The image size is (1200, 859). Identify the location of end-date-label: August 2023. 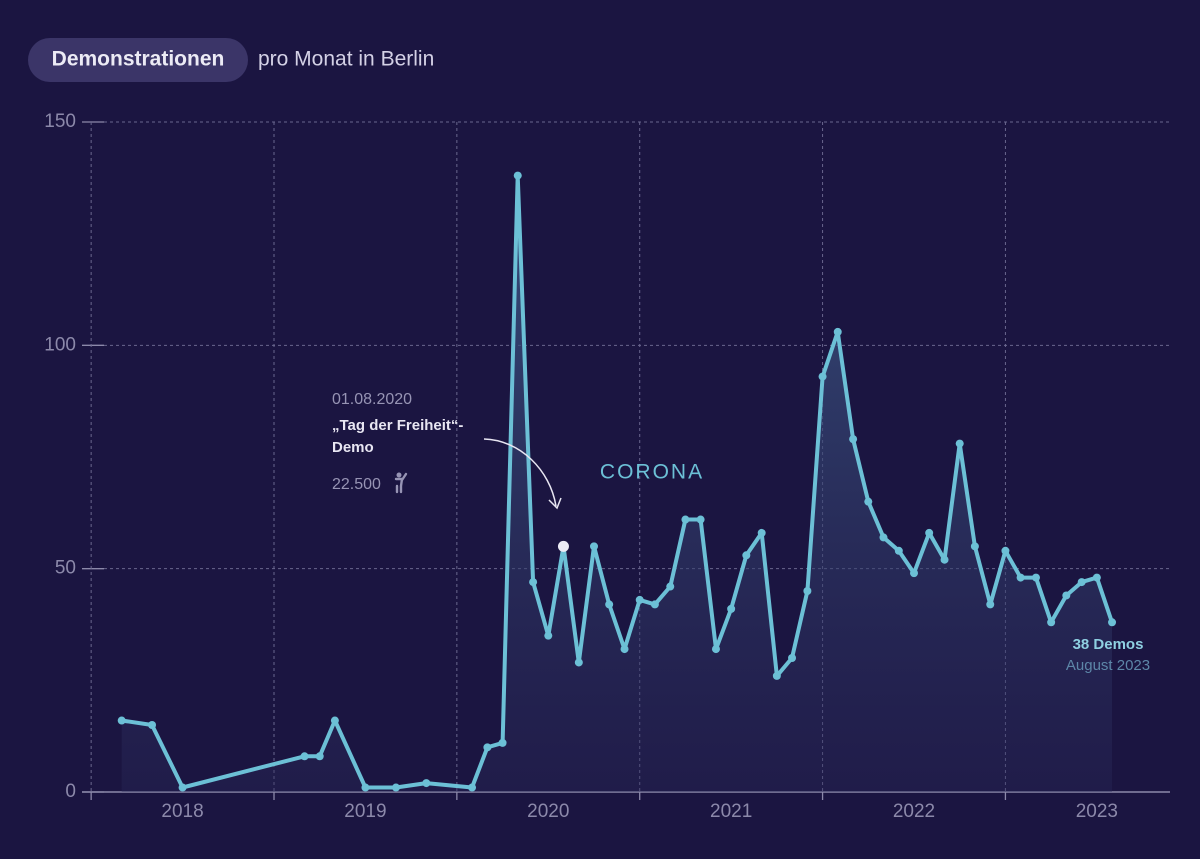
(1108, 665).